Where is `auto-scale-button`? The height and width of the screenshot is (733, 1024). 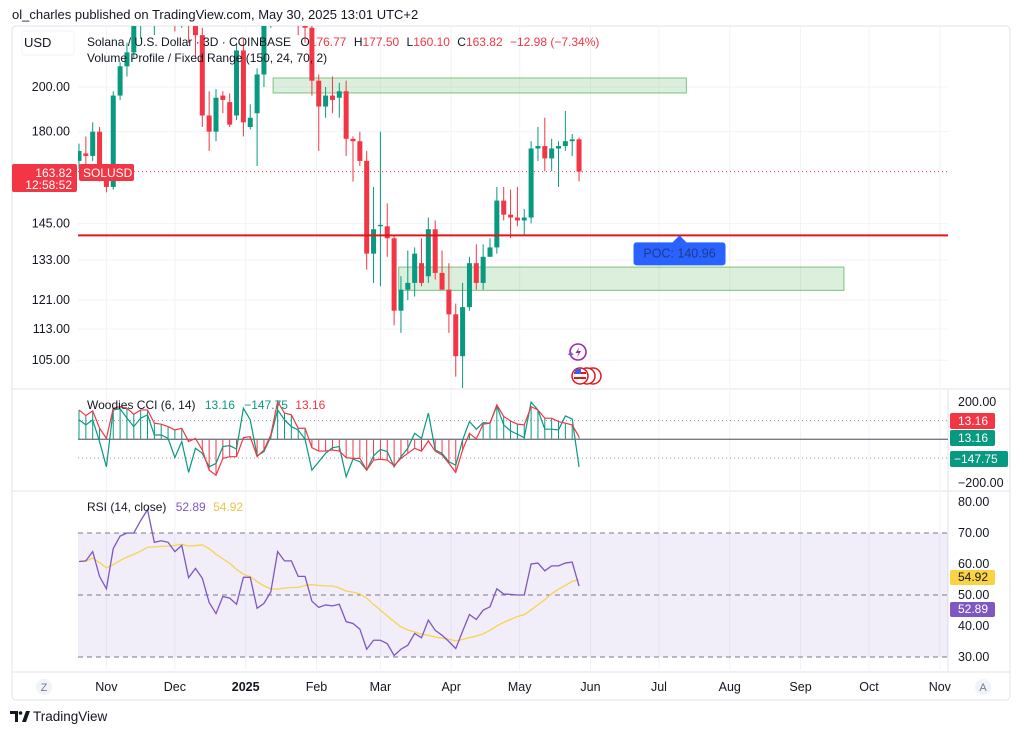
auto-scale-button is located at coordinates (983, 687).